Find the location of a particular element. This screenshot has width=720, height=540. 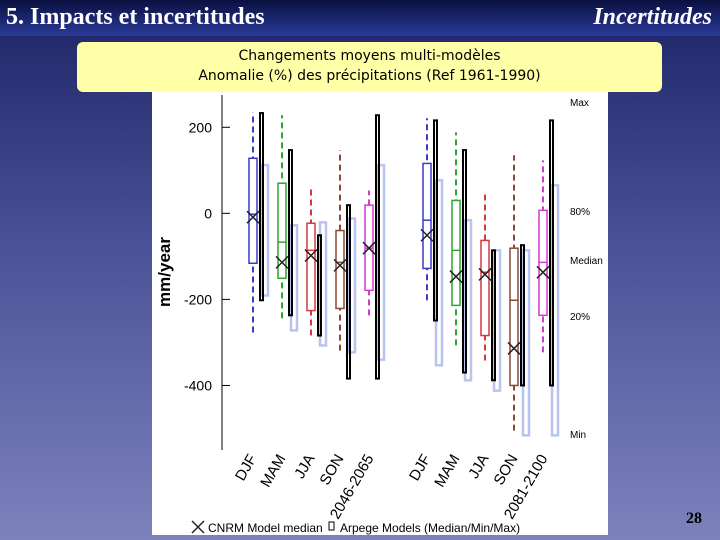

stat-label: Median is located at coordinates (586, 261).